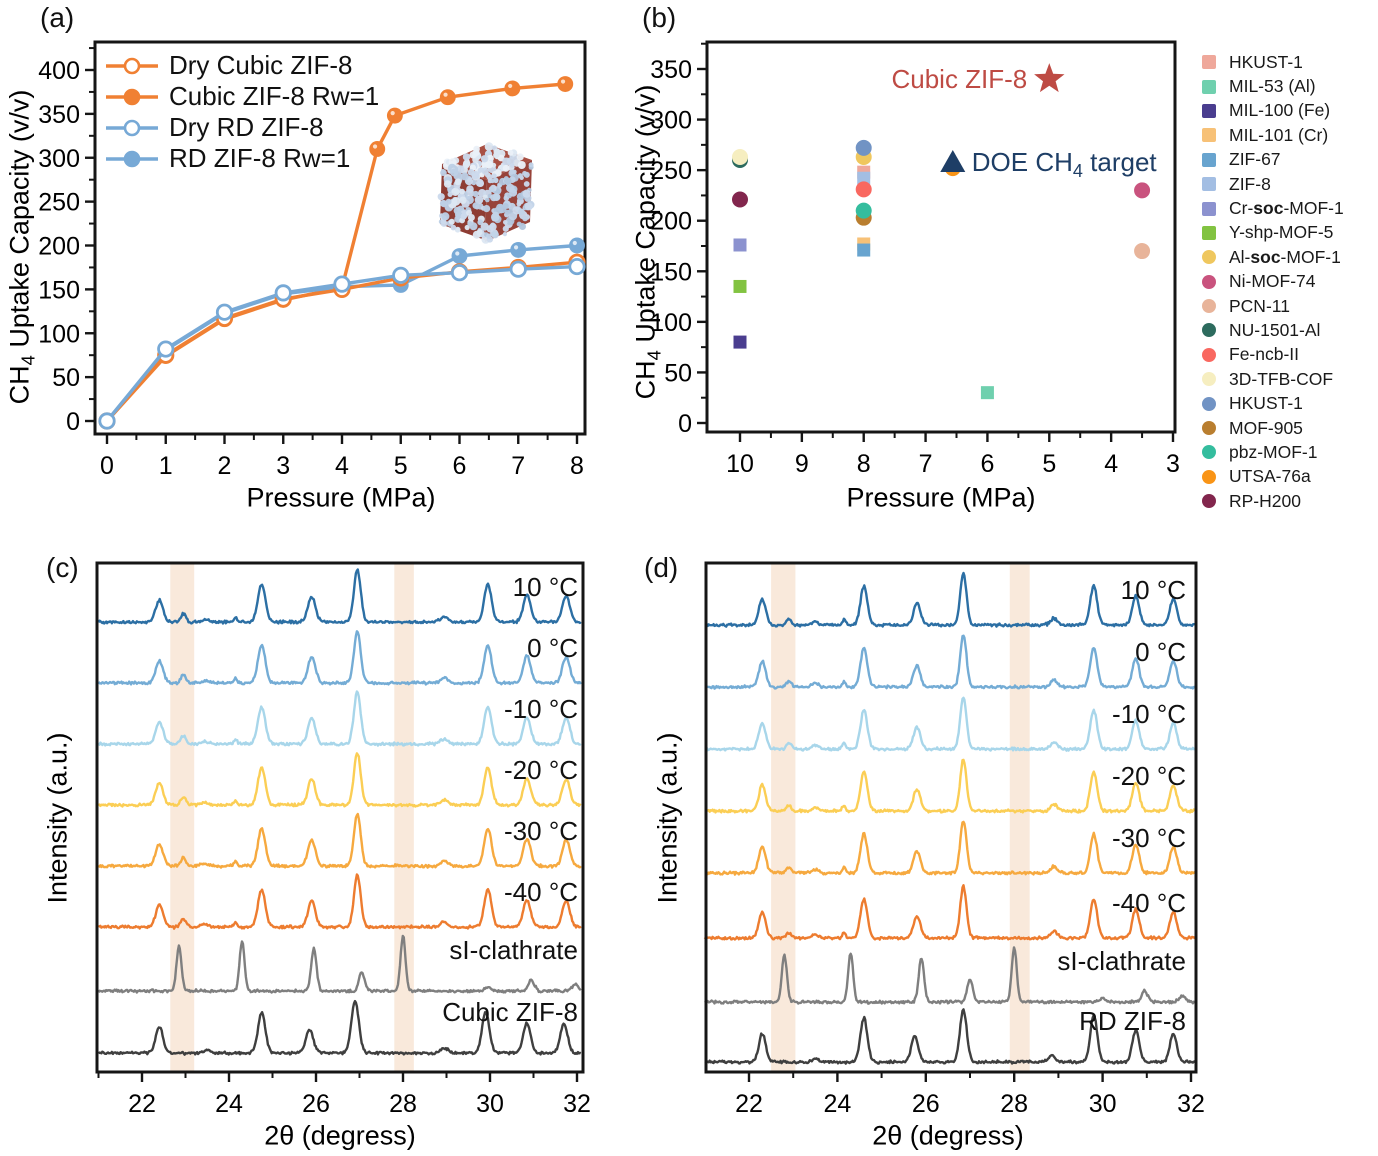 This screenshot has height=1156, width=1378. Describe the element at coordinates (404, 817) in the screenshot. I see `panel-c-highlight-band` at that location.